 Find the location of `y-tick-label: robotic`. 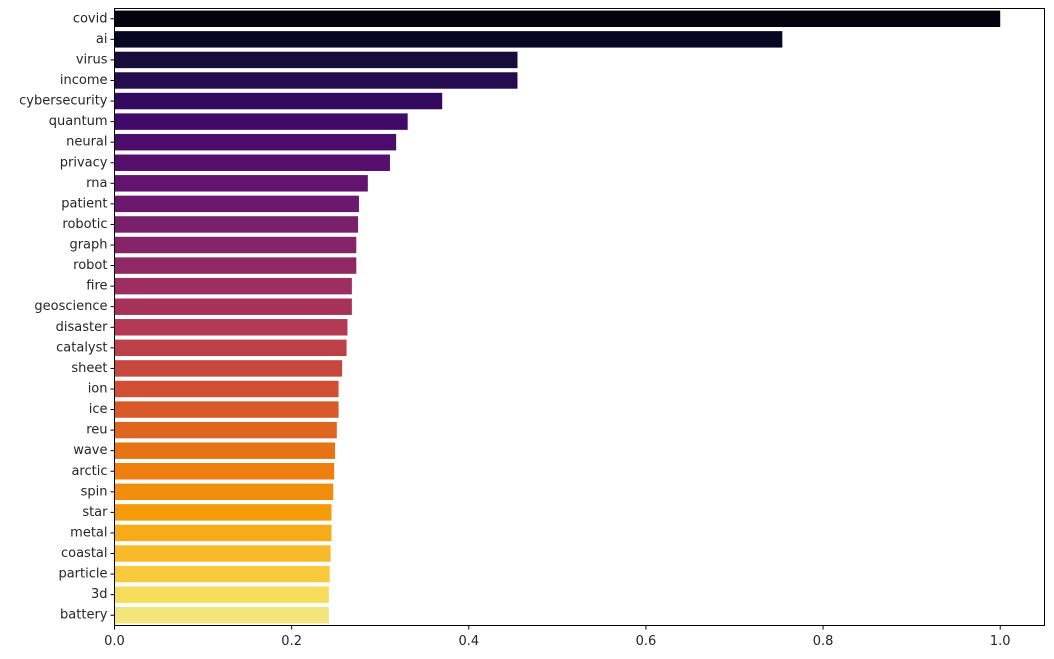

y-tick-label: robotic is located at coordinates (84, 224).